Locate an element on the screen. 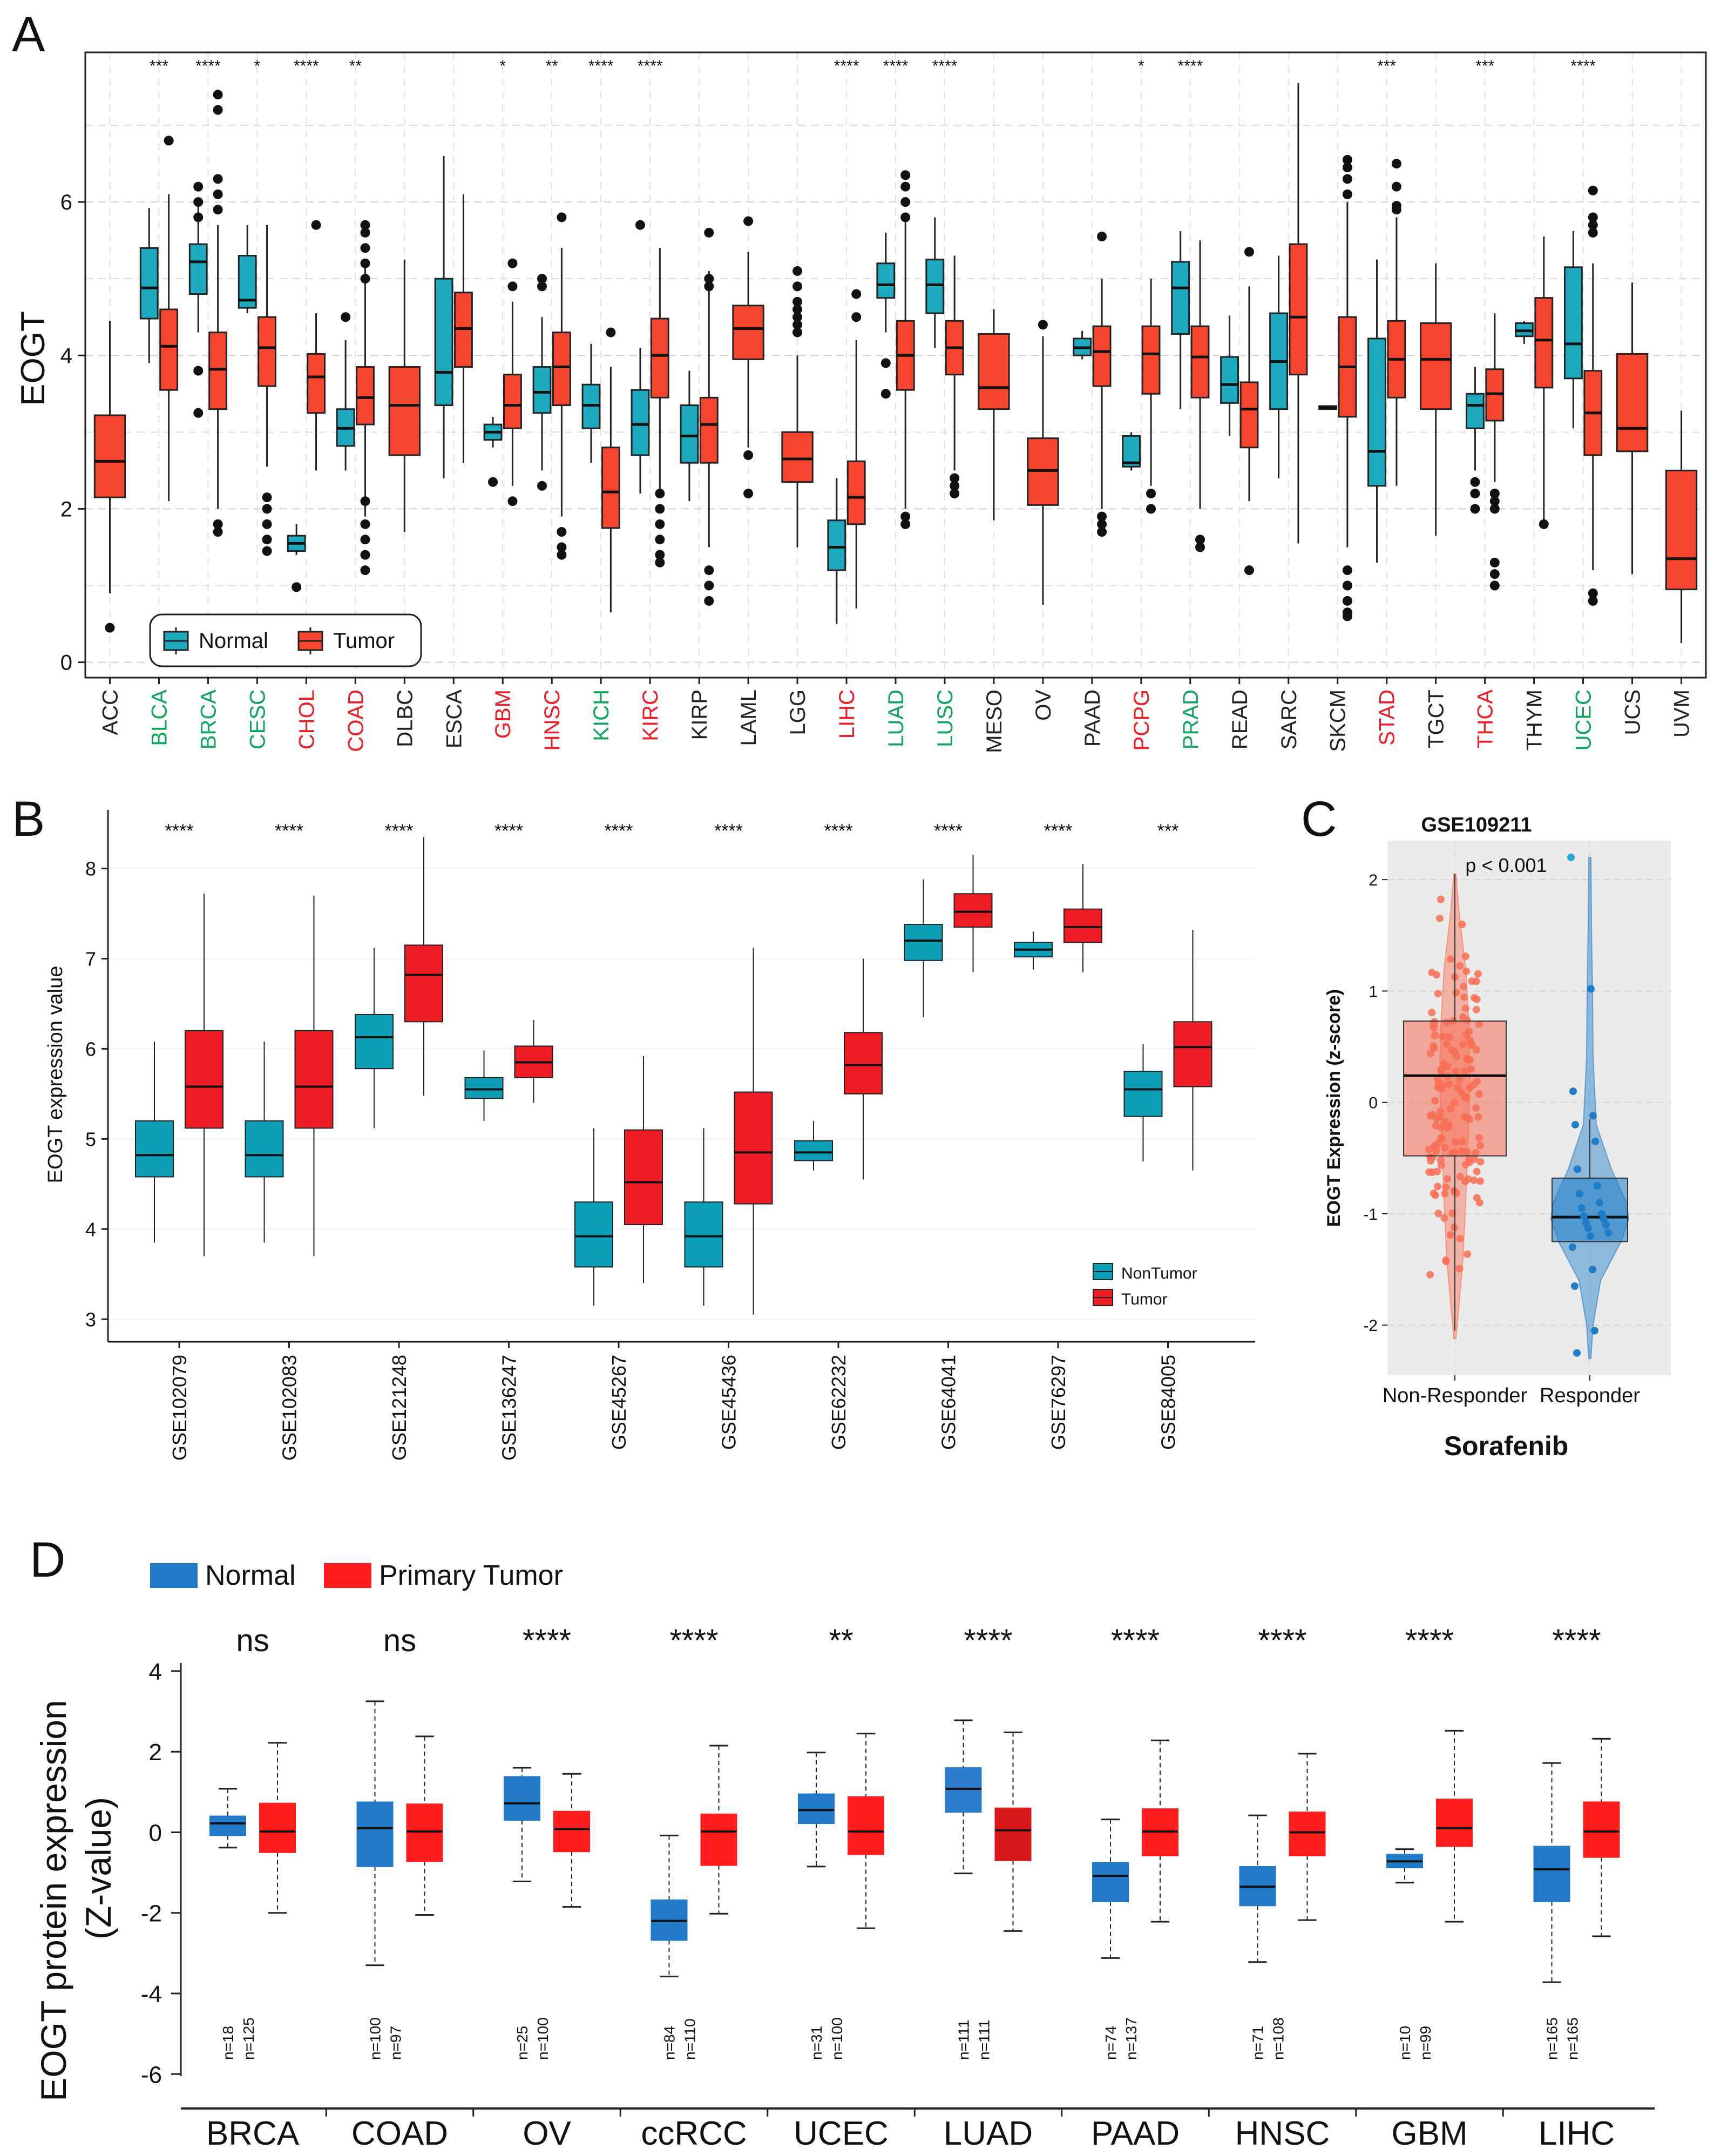 The width and height of the screenshot is (1714, 2156). cancer-coad is located at coordinates (399, 1833).